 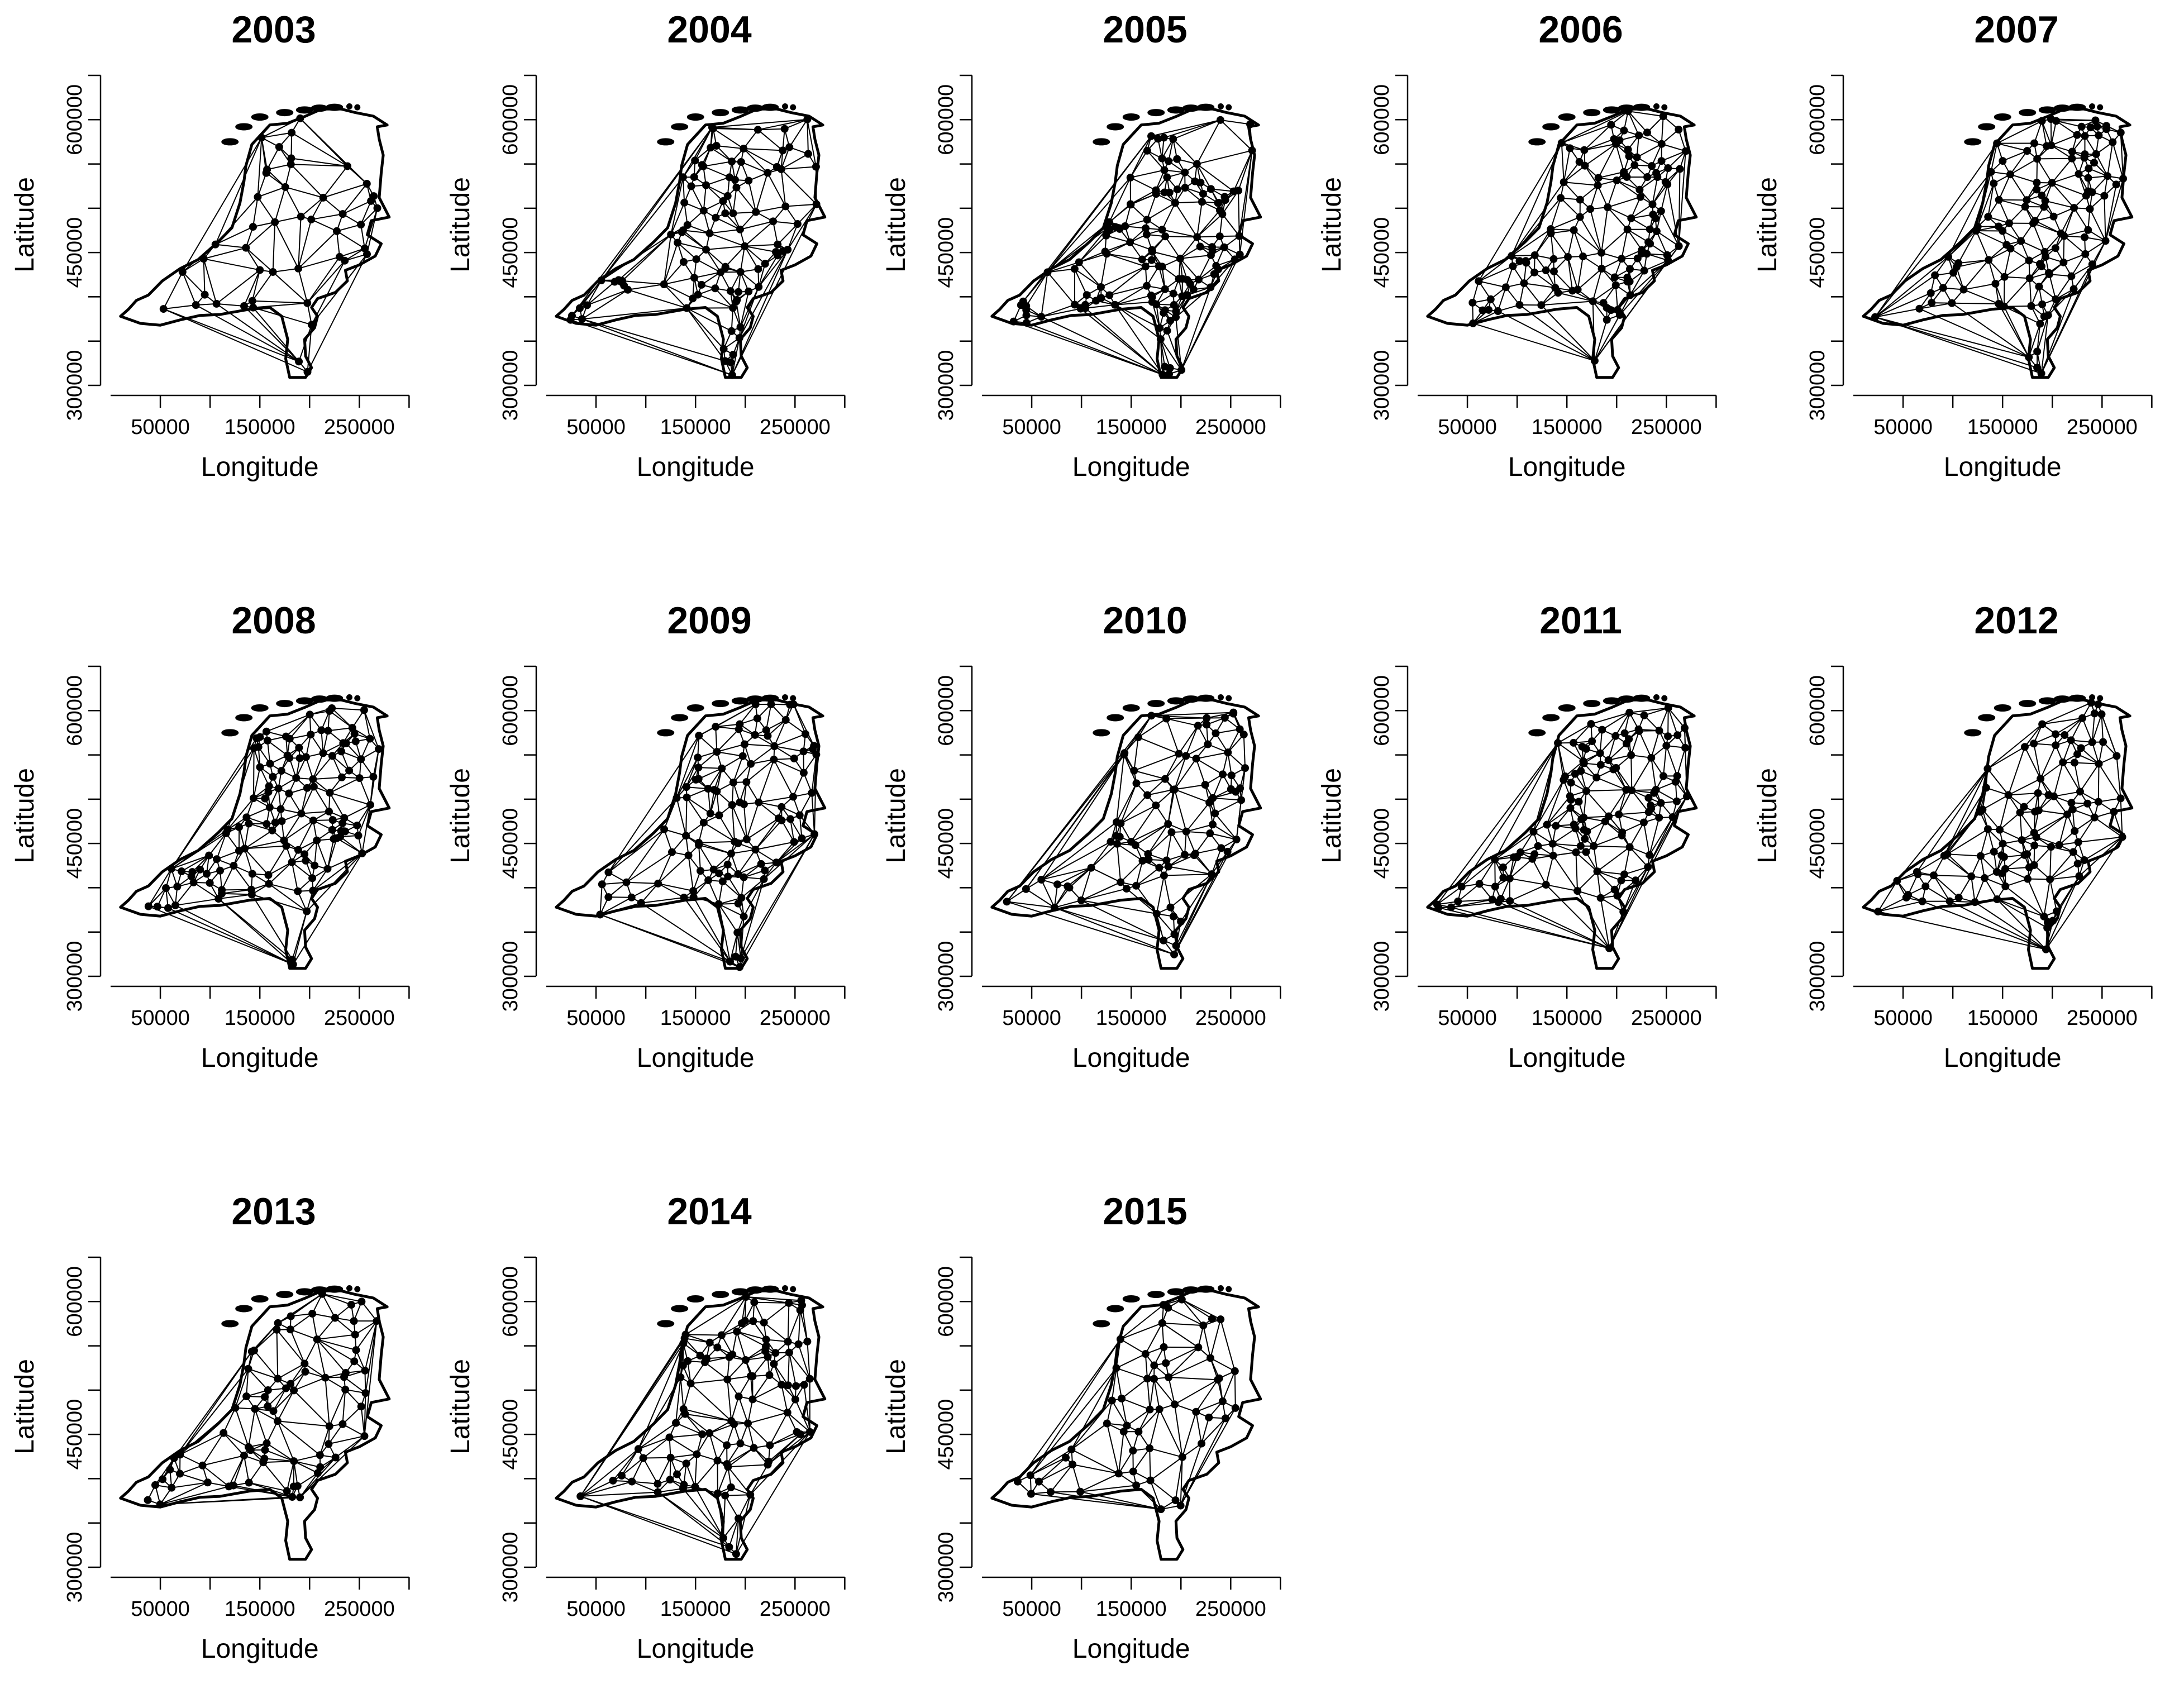 What do you see at coordinates (1580, 29) in the screenshot?
I see `panel-title: 2006` at bounding box center [1580, 29].